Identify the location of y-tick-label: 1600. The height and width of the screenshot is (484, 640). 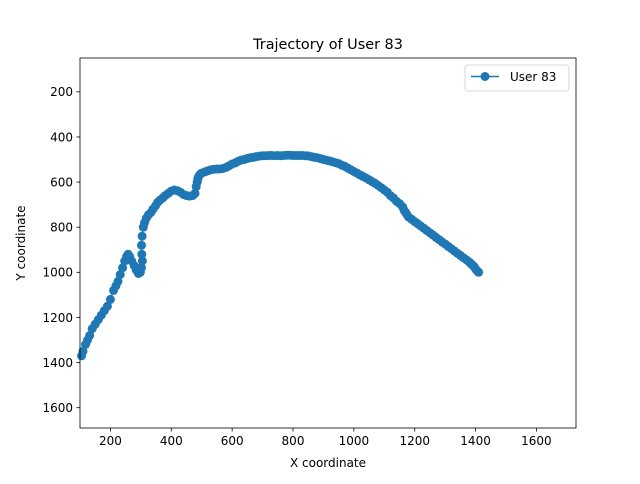
(57, 408).